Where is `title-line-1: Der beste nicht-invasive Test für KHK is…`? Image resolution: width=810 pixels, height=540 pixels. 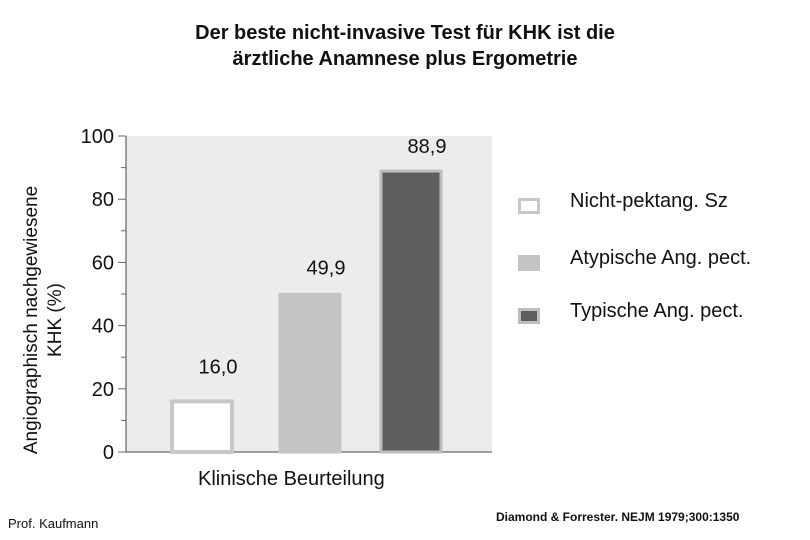 title-line-1: Der beste nicht-invasive Test für KHK is… is located at coordinates (405, 33).